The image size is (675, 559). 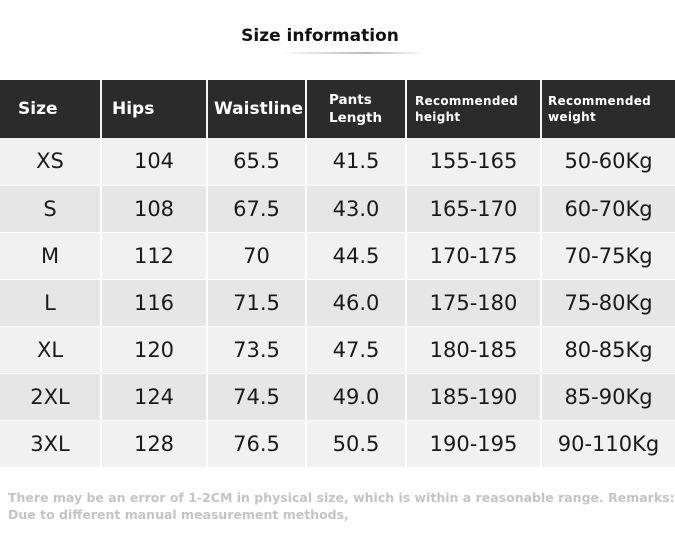 What do you see at coordinates (474, 209) in the screenshot?
I see `cell-recommended-height: 165-170` at bounding box center [474, 209].